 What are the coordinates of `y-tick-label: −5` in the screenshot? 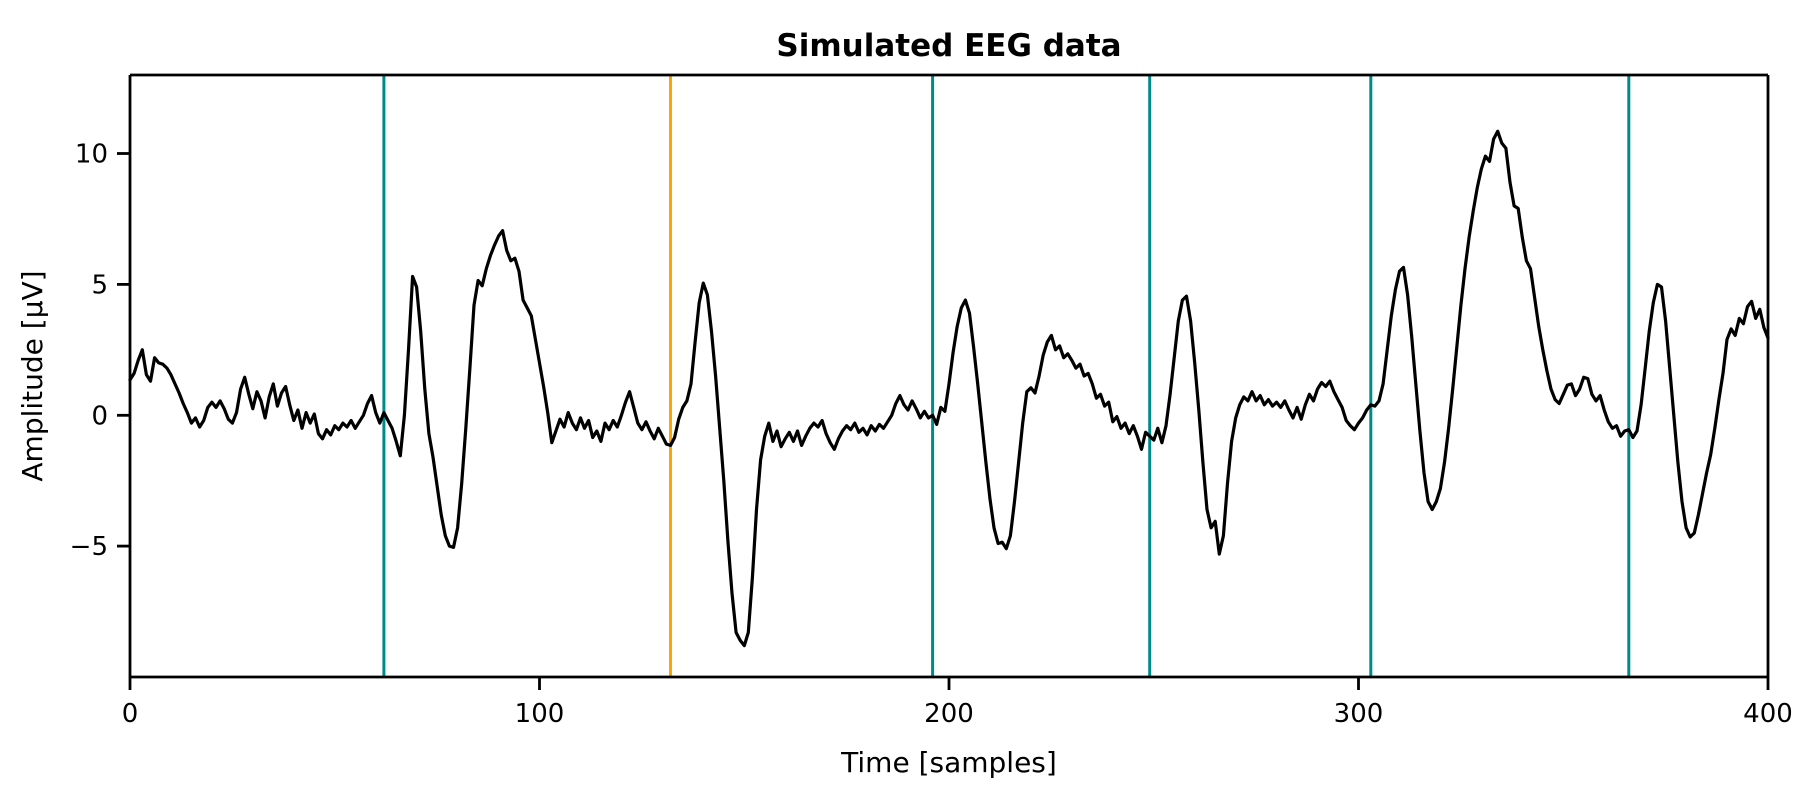 It's located at (89, 547).